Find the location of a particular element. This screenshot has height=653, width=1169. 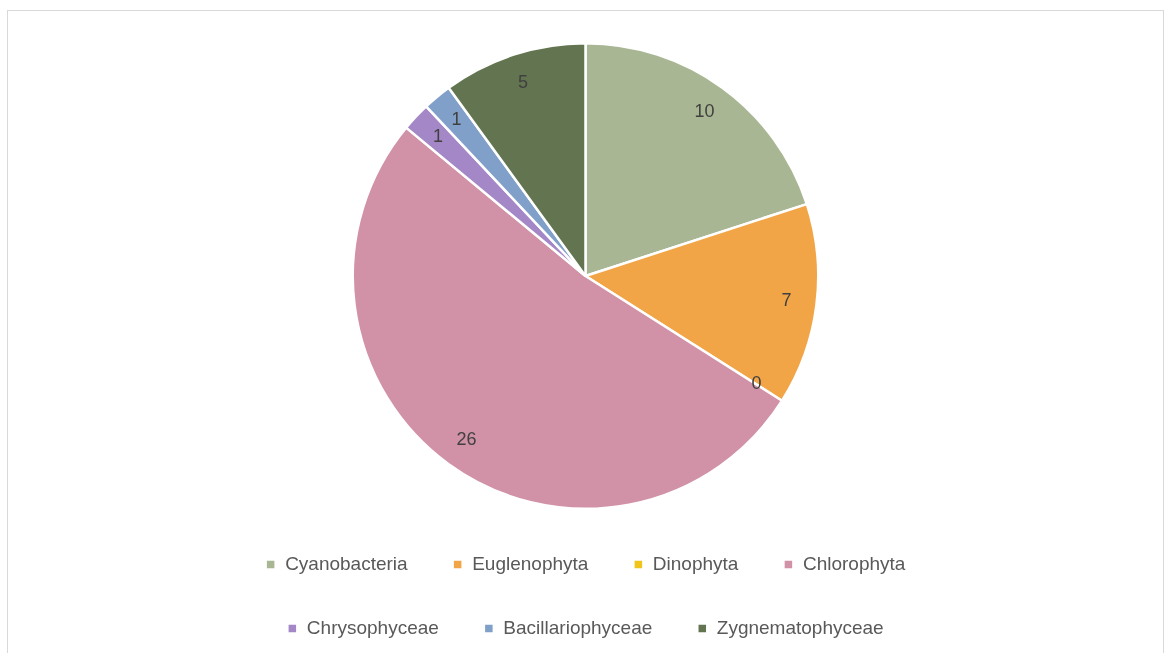

legend-label: Zygnematophyceae is located at coordinates (800, 627).